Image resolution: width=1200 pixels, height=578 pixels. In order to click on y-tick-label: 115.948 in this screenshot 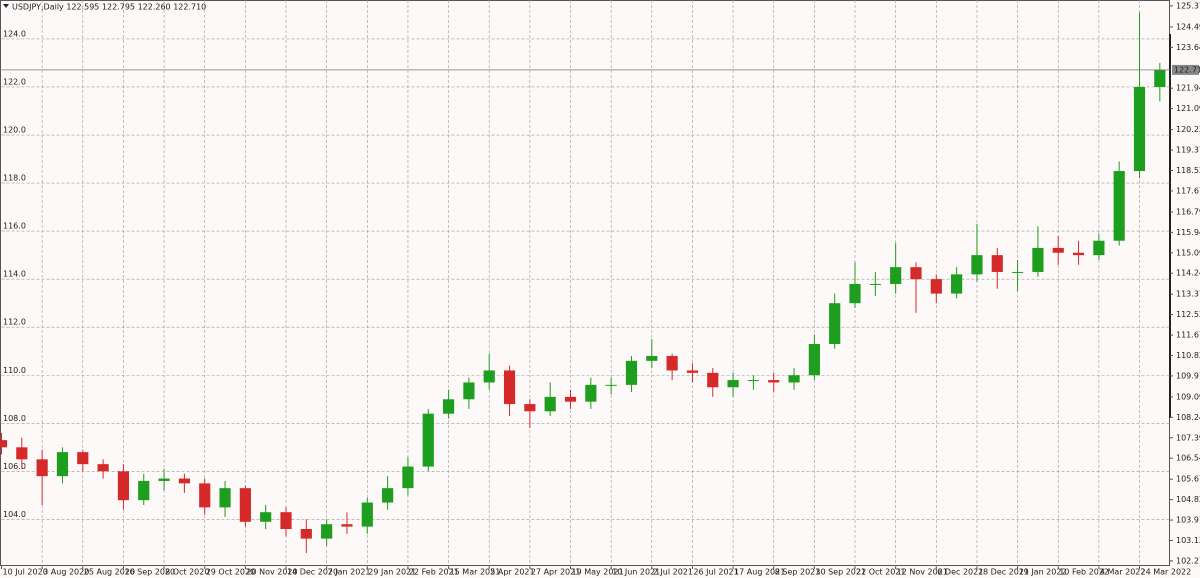, I will do `click(1188, 232)`.